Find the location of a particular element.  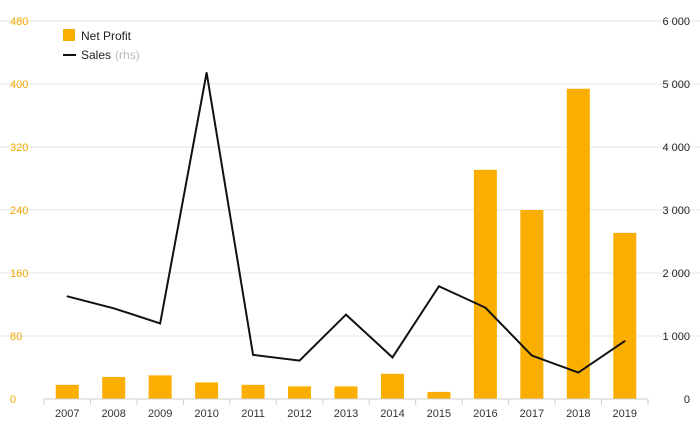

x-tick-label: 2017 is located at coordinates (532, 414).